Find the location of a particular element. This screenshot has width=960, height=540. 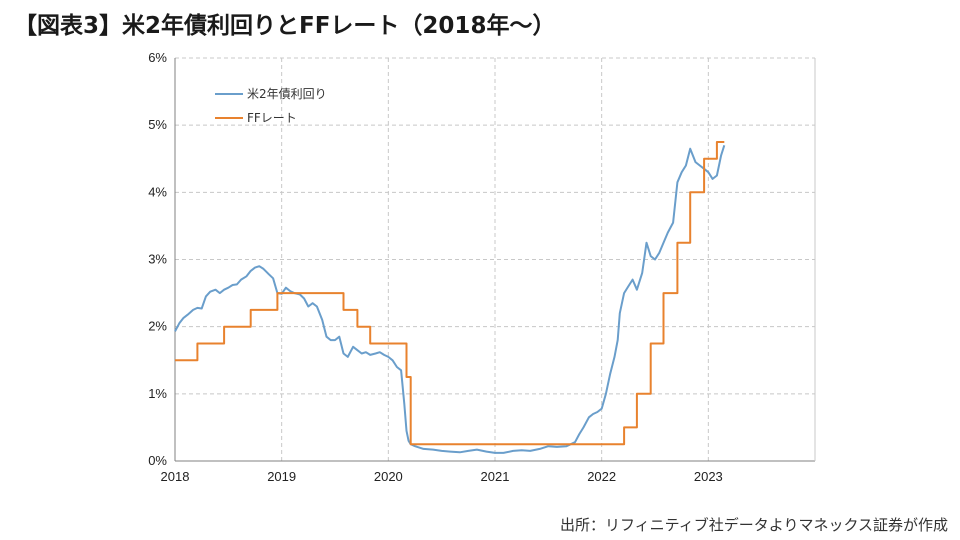

x-tick-label: 2022 is located at coordinates (601, 476).